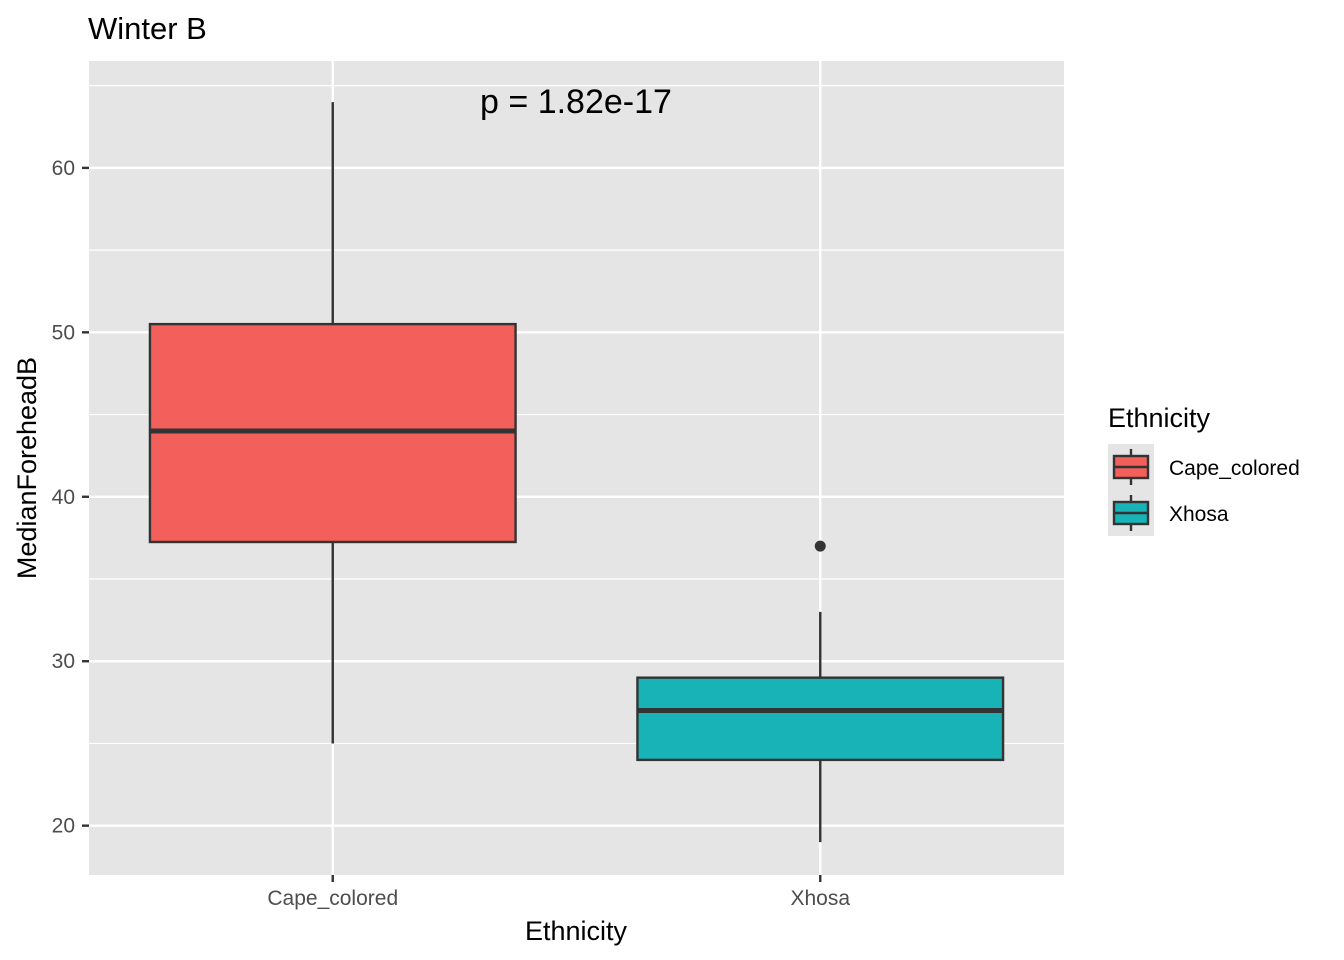 This screenshot has height=960, width=1344. I want to click on y-tick-label: 30, so click(63, 661).